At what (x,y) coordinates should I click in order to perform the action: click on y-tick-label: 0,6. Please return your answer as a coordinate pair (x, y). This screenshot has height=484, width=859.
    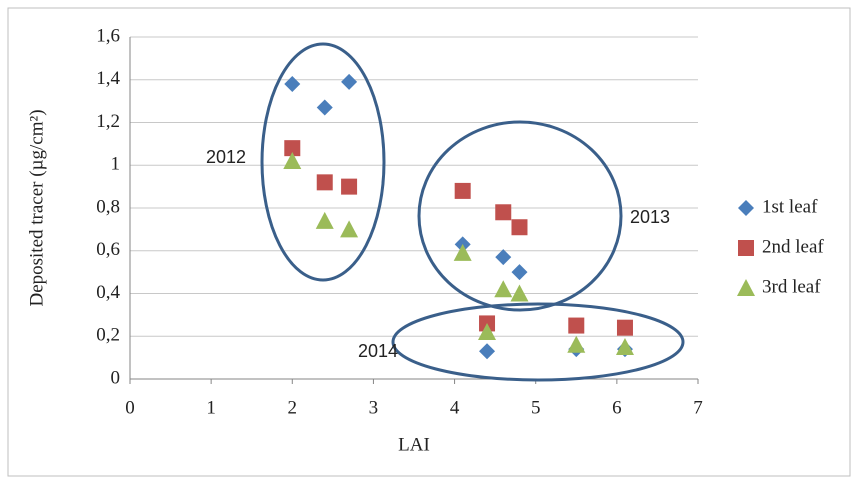
    Looking at the image, I should click on (108, 249).